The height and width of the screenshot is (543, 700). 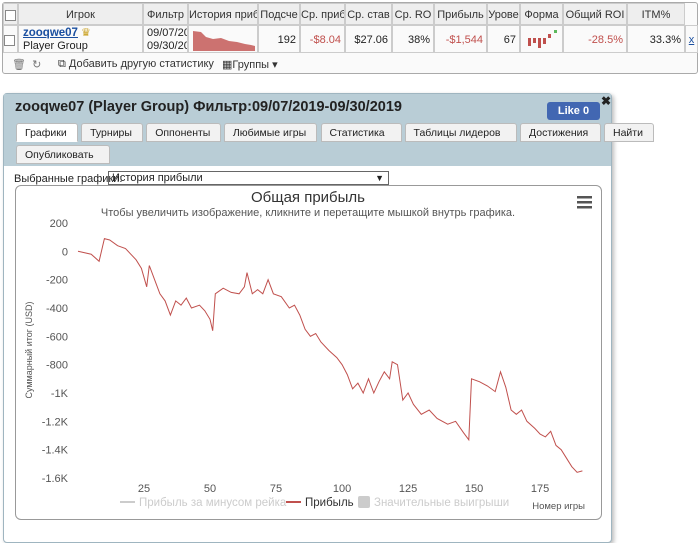 I want to click on y-tick-label: 200, so click(x=59, y=224).